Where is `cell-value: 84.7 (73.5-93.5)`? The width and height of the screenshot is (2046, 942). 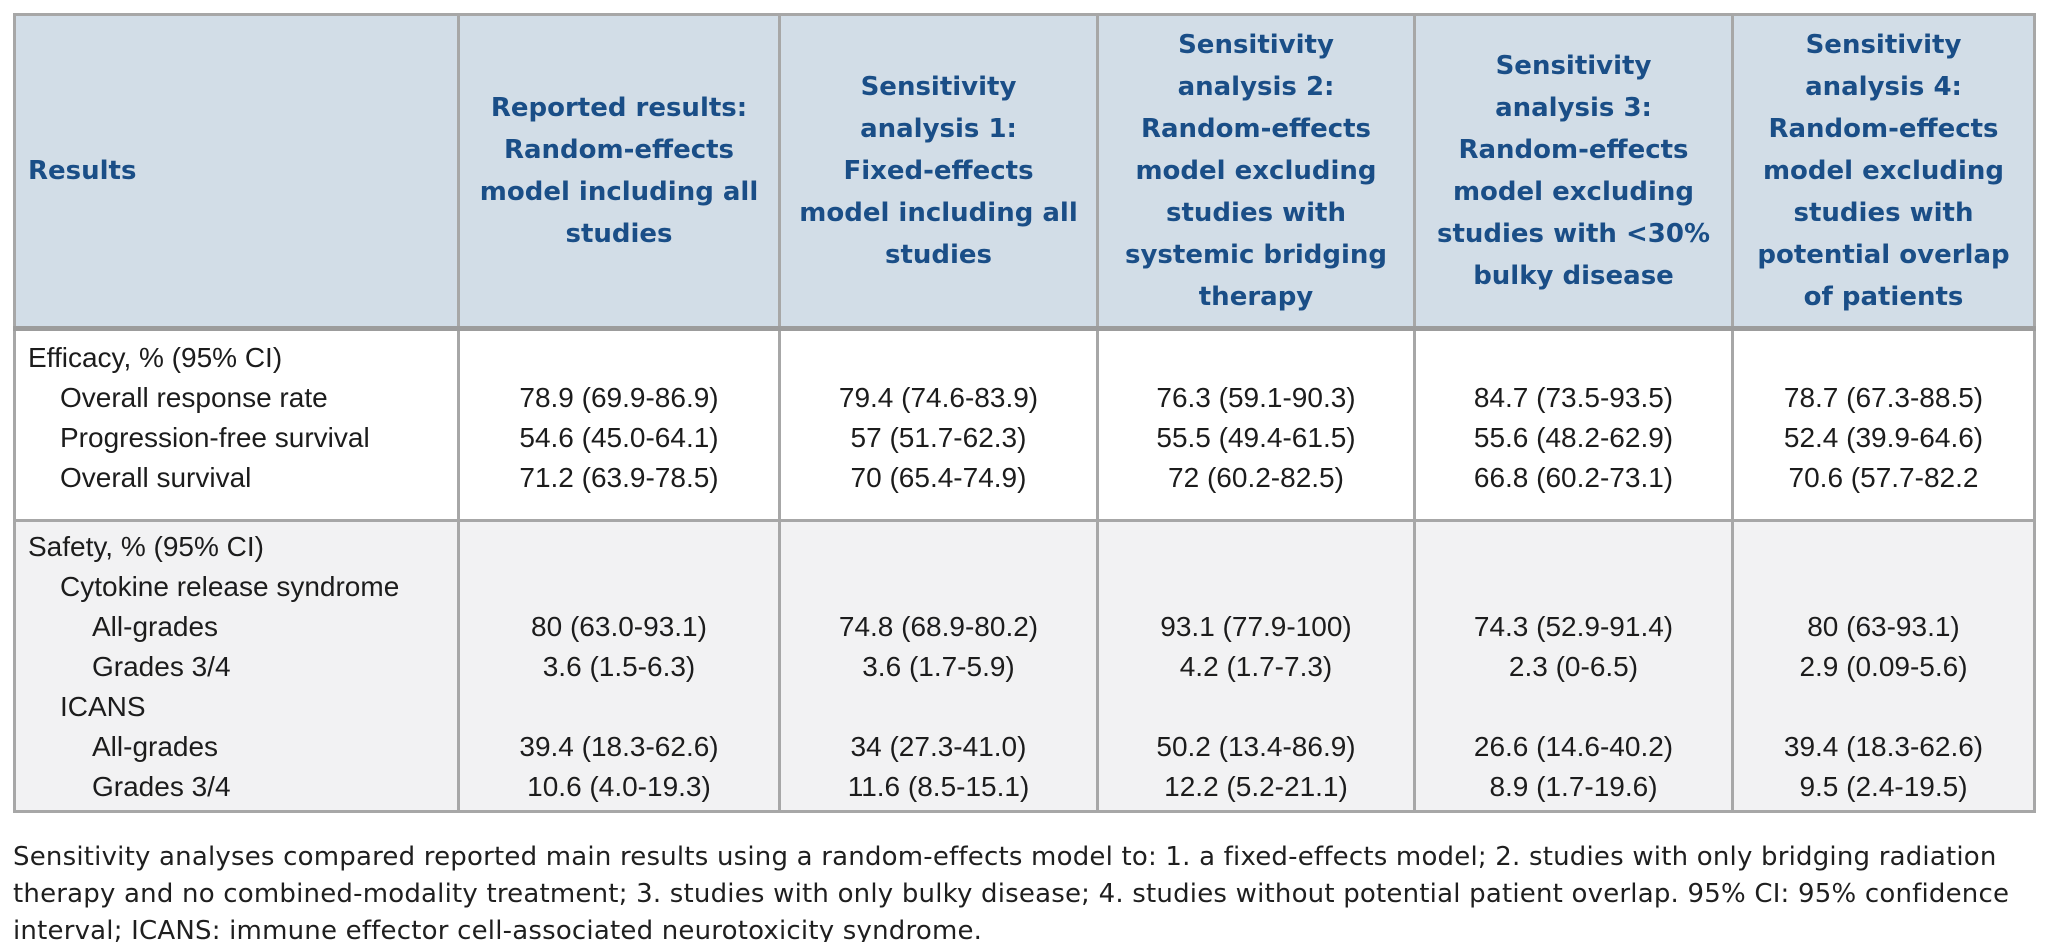
cell-value: 84.7 (73.5-93.5) is located at coordinates (1573, 398).